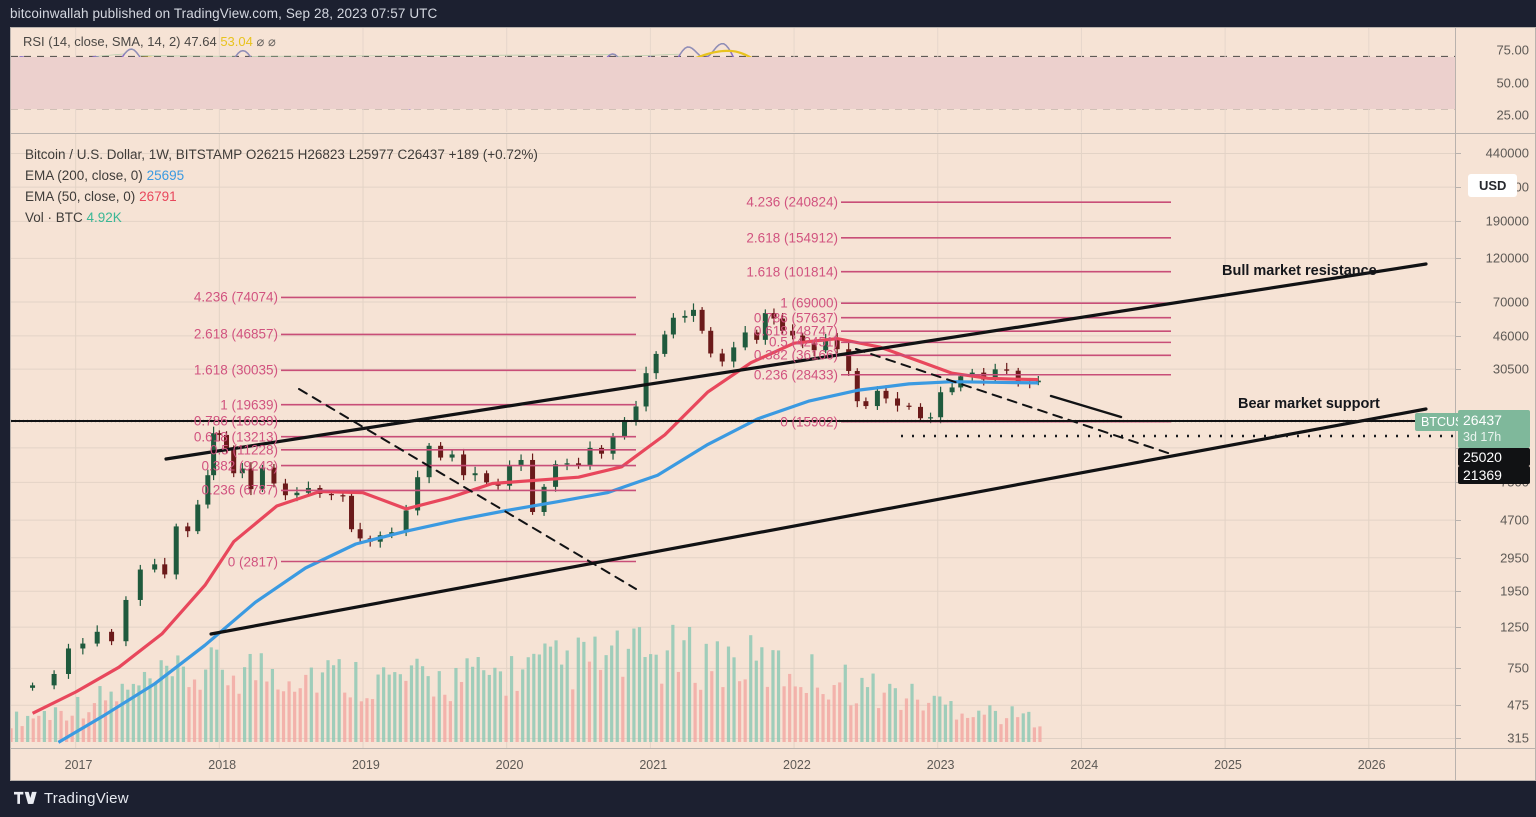  Describe the element at coordinates (1518, 705) in the screenshot. I see `price-axis-label: 475` at that location.